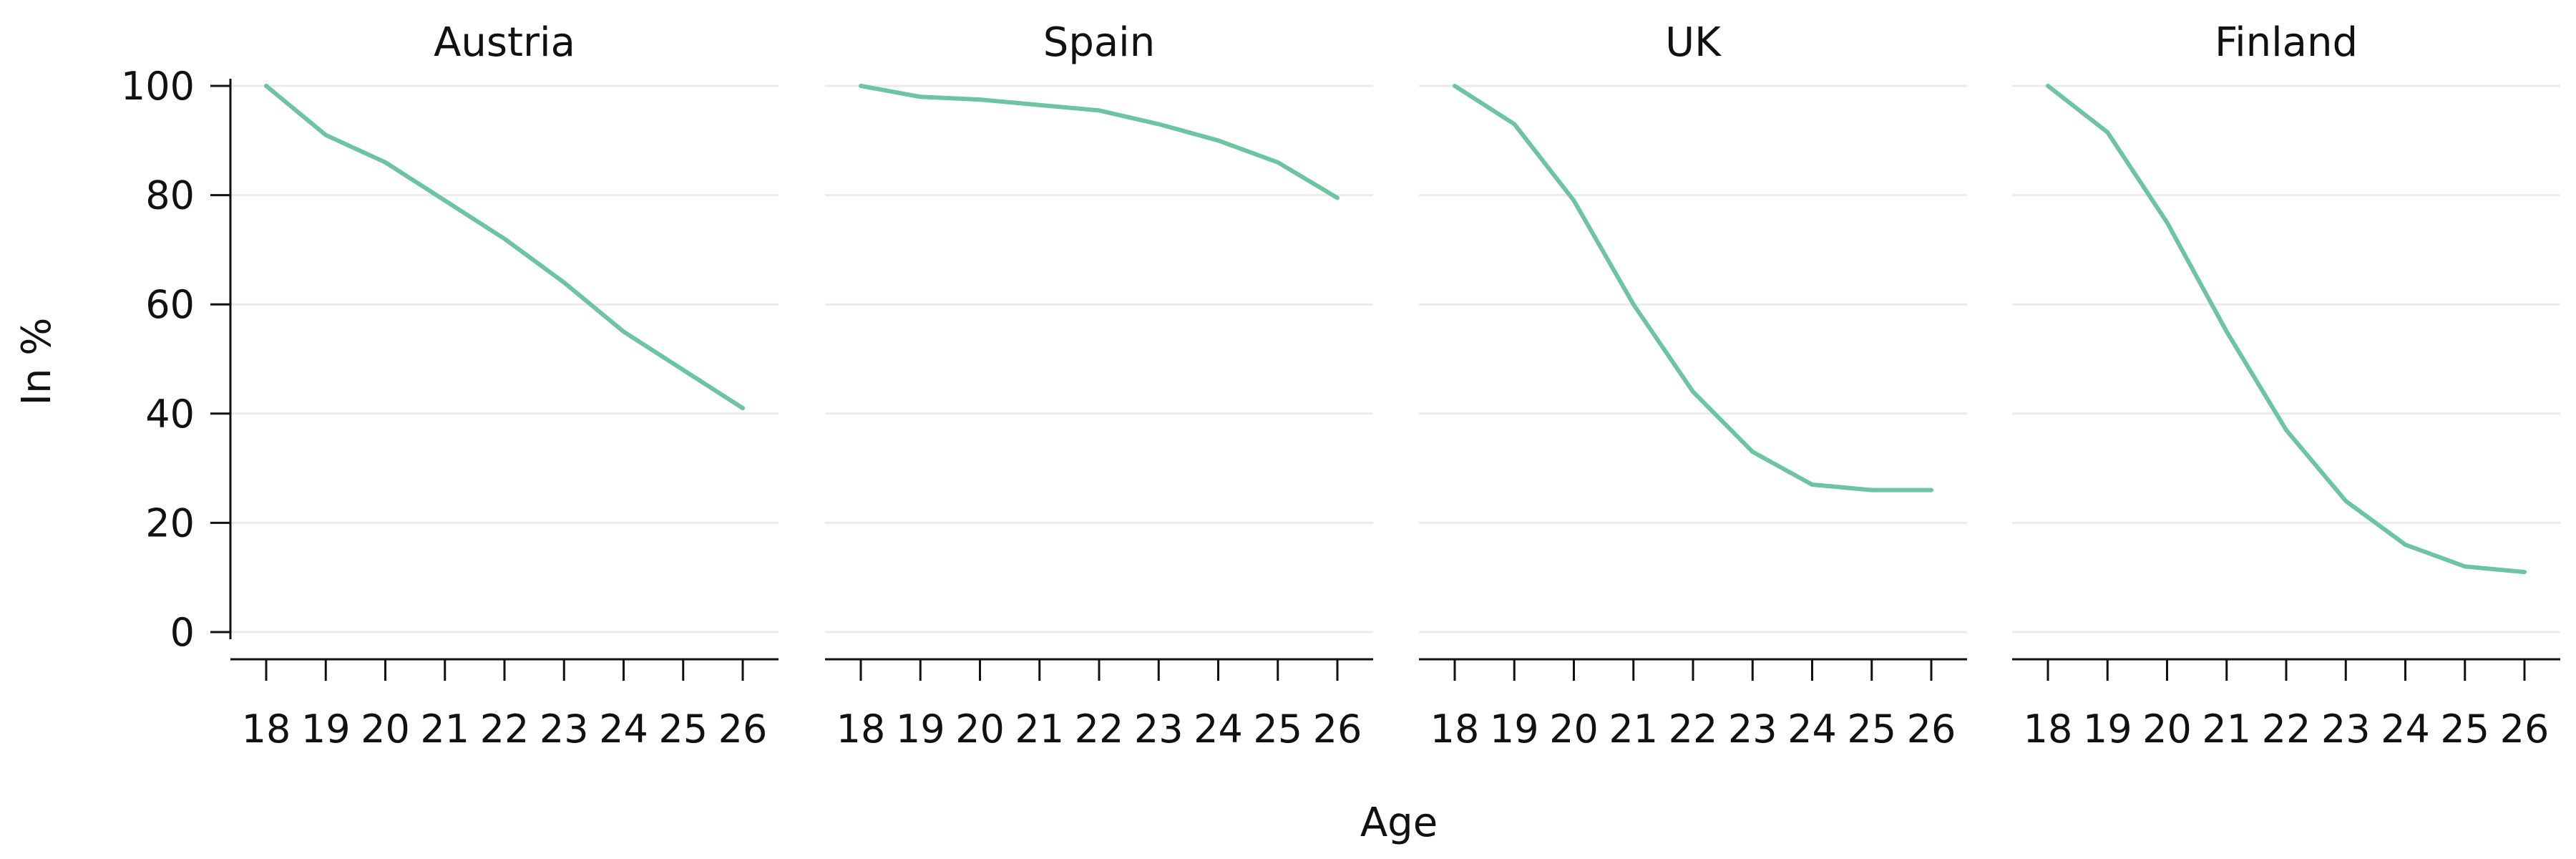 Image resolution: width=2576 pixels, height=859 pixels. I want to click on x-axis-title: Age, so click(1399, 823).